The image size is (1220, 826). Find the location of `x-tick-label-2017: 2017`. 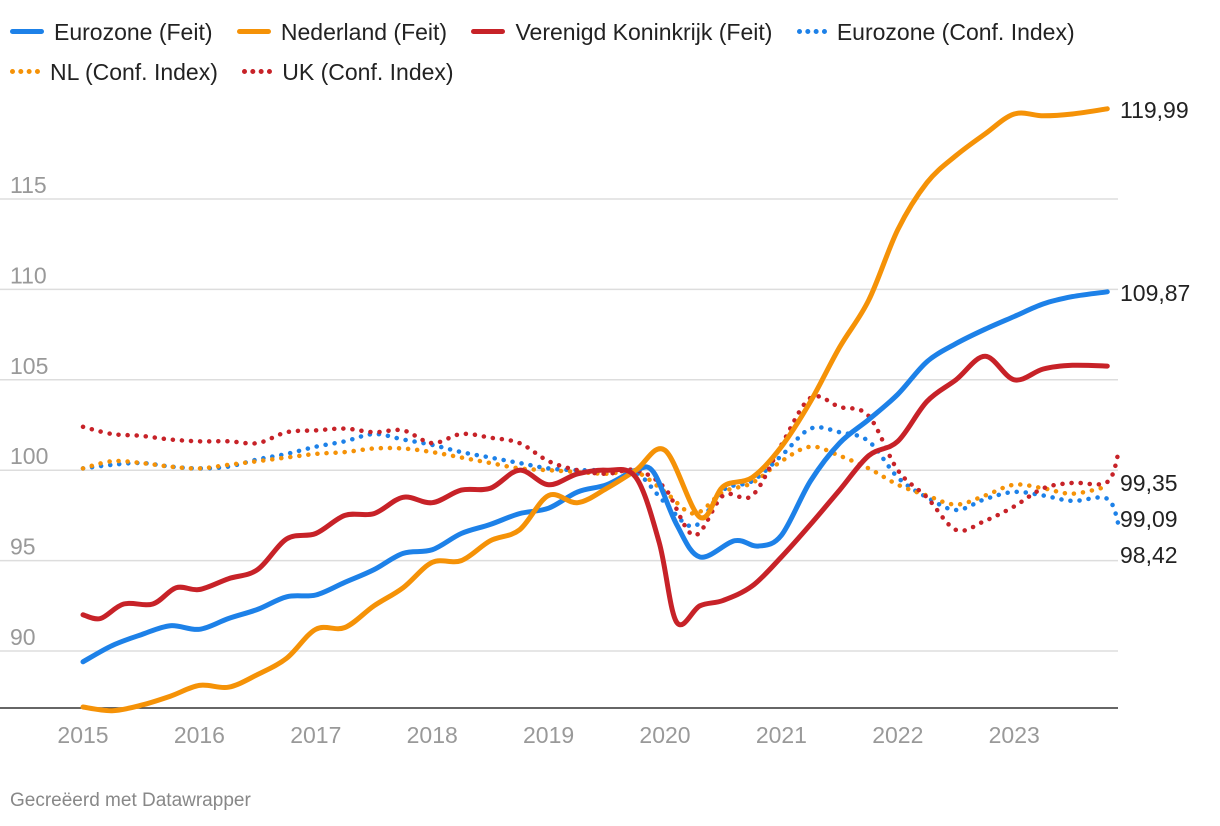

x-tick-label-2017: 2017 is located at coordinates (315, 735).